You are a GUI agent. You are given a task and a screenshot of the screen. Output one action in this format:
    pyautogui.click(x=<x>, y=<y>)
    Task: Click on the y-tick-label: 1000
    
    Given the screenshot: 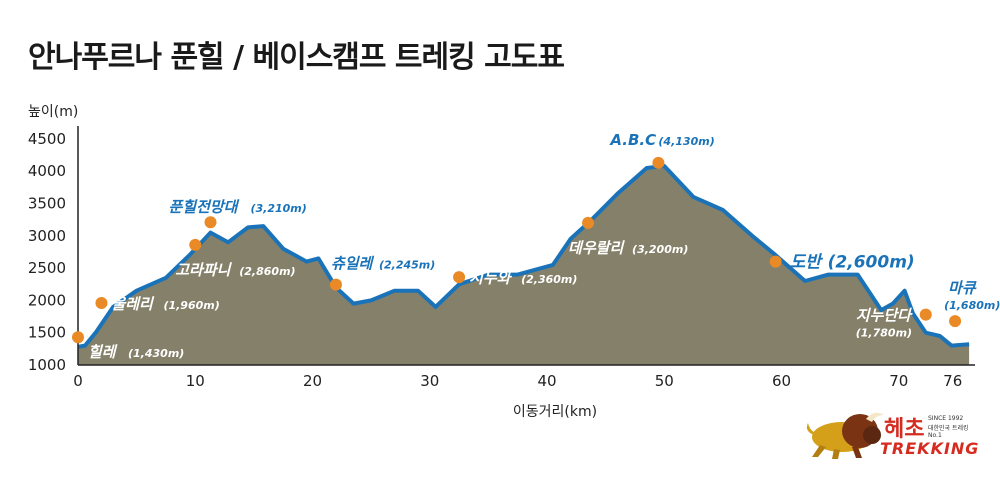 What is the action you would take?
    pyautogui.click(x=47, y=365)
    